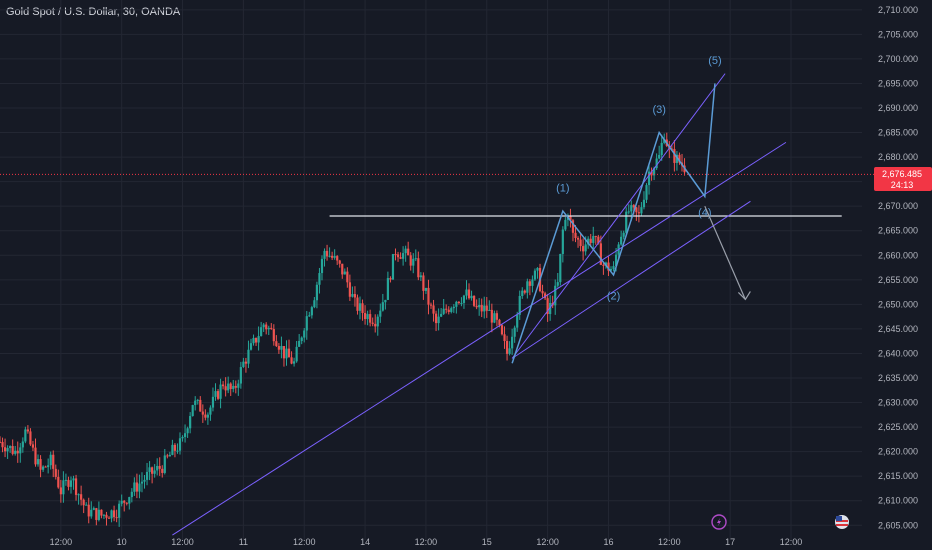 The height and width of the screenshot is (550, 932). What do you see at coordinates (898, 59) in the screenshot?
I see `y-tick-label: 2,700.000` at bounding box center [898, 59].